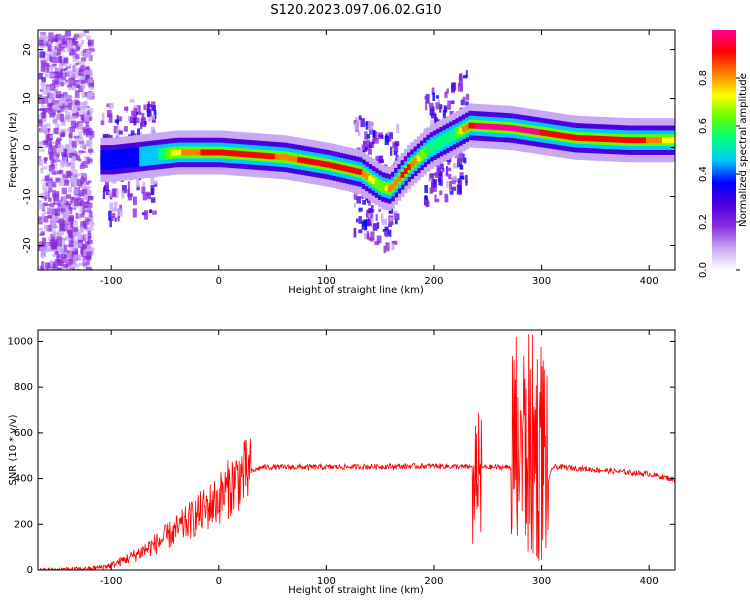  I want to click on spectrogram-y-axis-label: Frequency (Hz), so click(13, 150).